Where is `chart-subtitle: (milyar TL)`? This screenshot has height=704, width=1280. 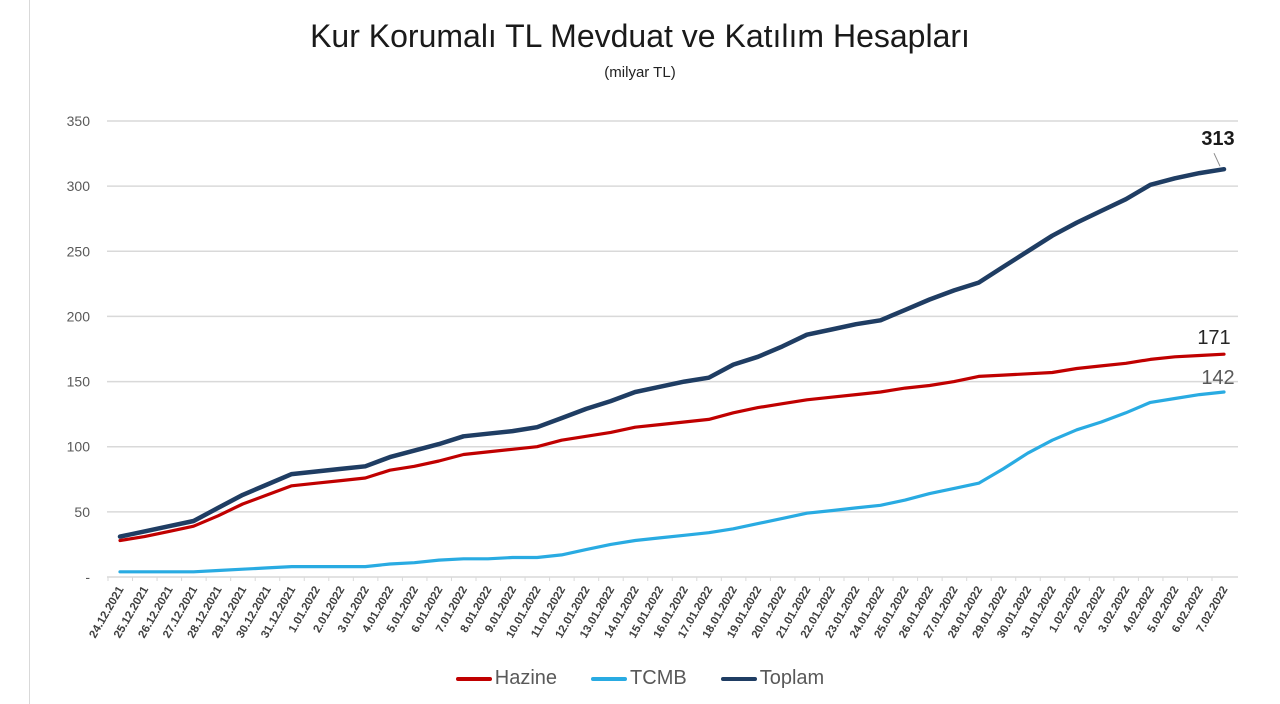 chart-subtitle: (milyar TL) is located at coordinates (640, 72).